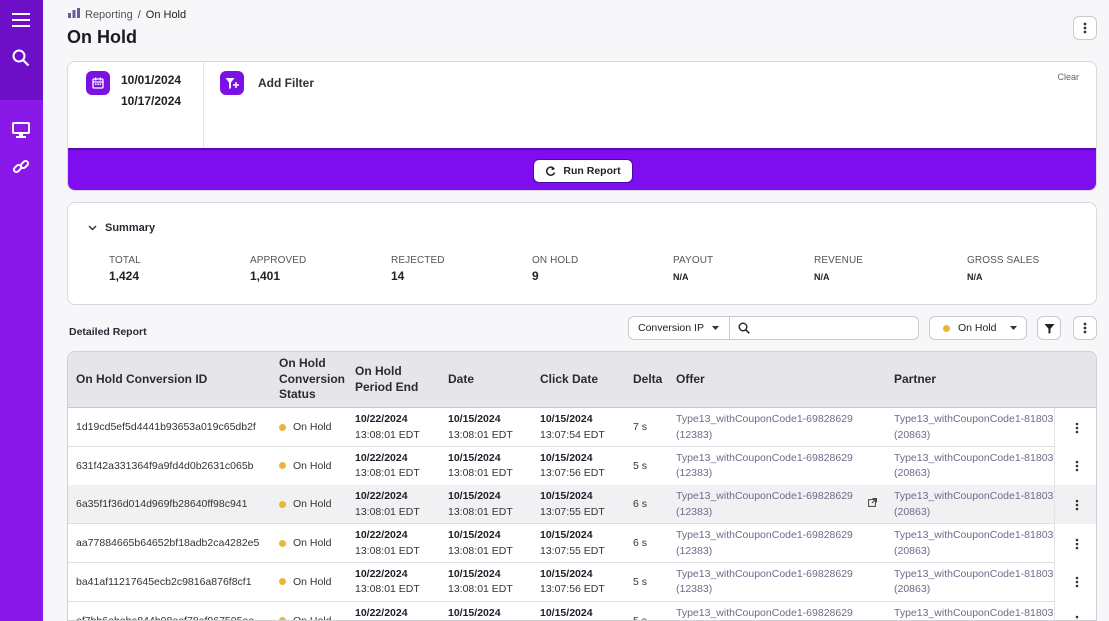  What do you see at coordinates (833, 328) in the screenshot?
I see `search-input` at bounding box center [833, 328].